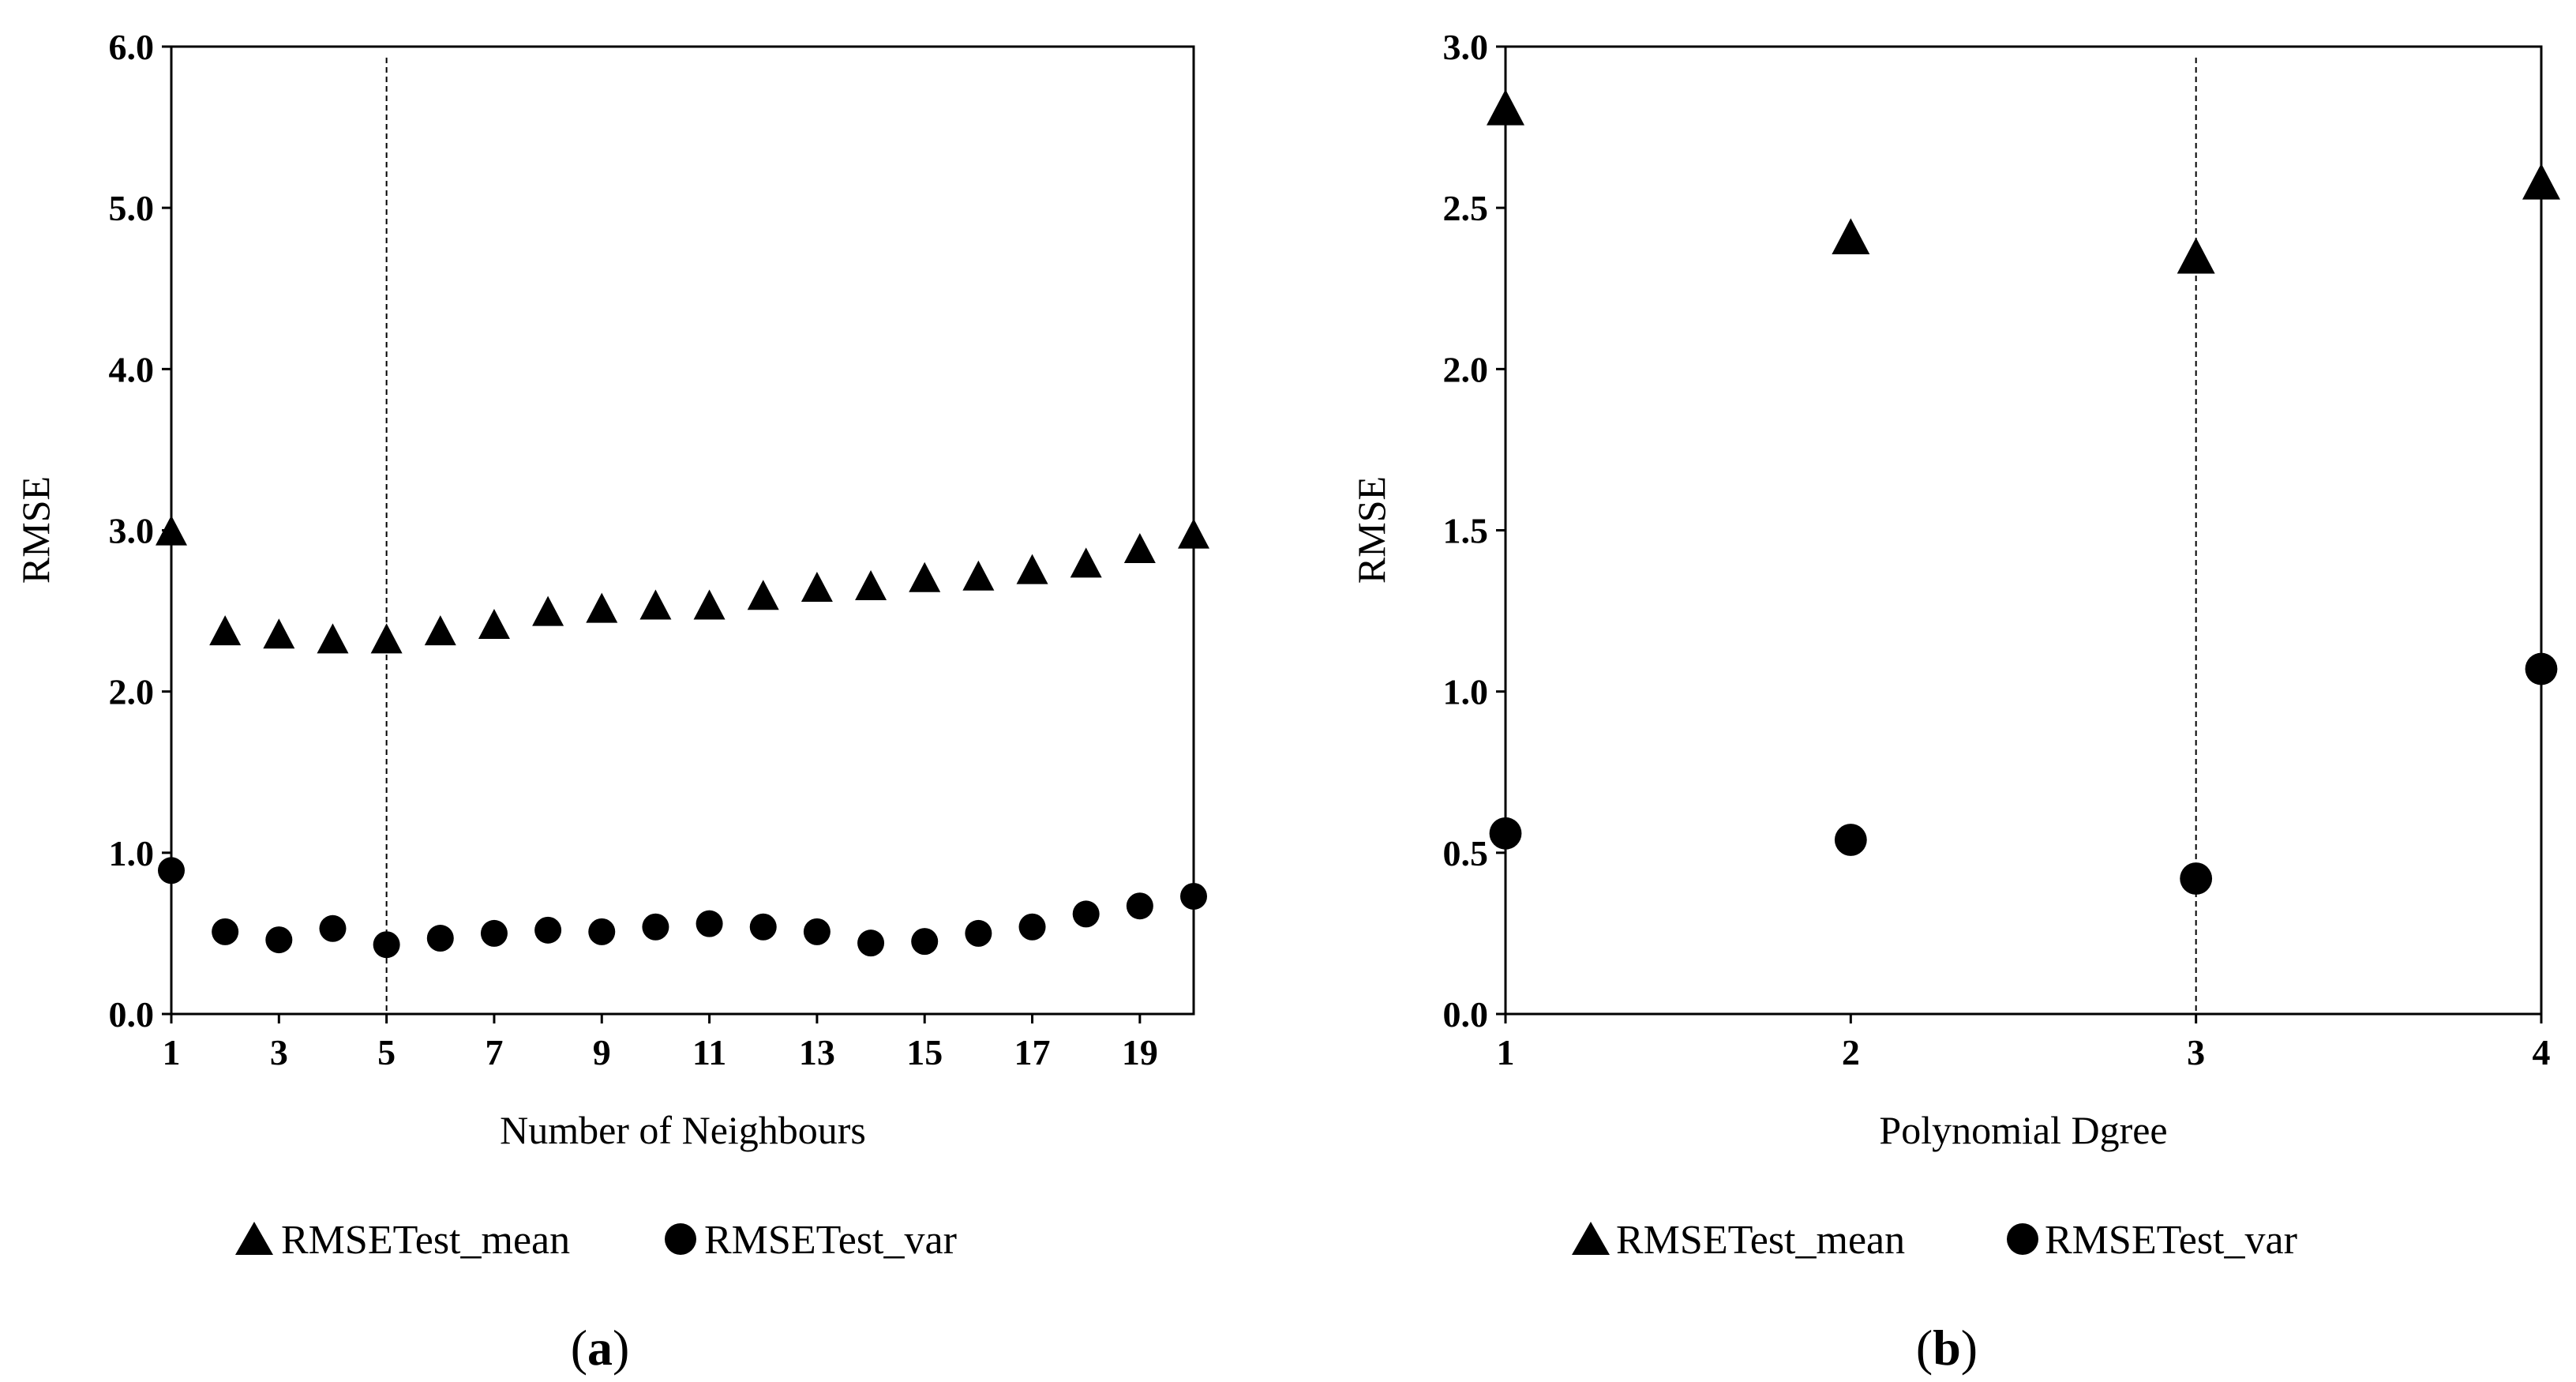 This screenshot has height=1382, width=2576. What do you see at coordinates (660, 1043) in the screenshot?
I see `x-axis-ticks: 1 3 5 7 9 11 13 15 17 19` at bounding box center [660, 1043].